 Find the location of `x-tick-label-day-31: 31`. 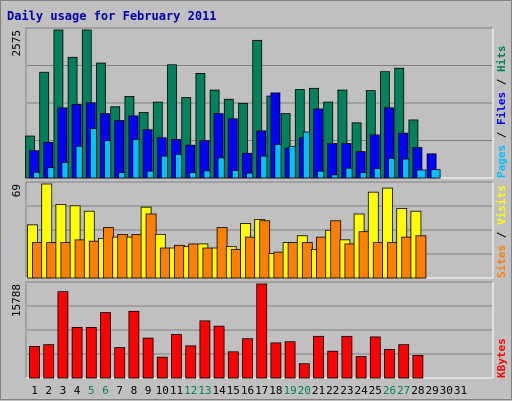

x-tick-label-day-31: 31 is located at coordinates (460, 390).